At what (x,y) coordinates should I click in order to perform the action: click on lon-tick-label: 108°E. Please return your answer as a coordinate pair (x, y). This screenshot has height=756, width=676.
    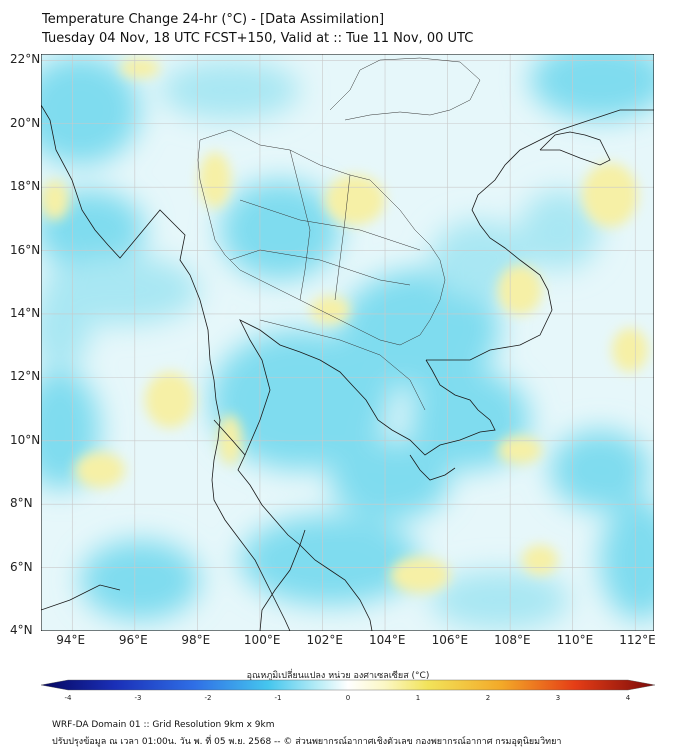
    Looking at the image, I should click on (512, 640).